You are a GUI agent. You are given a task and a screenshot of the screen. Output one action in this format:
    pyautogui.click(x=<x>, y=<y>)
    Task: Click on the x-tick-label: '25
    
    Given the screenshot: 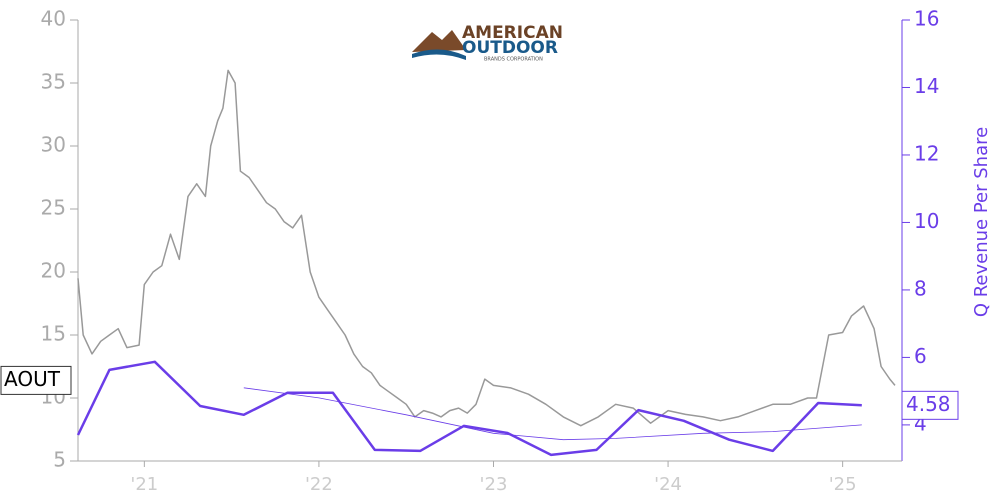 What is the action you would take?
    pyautogui.click(x=843, y=484)
    